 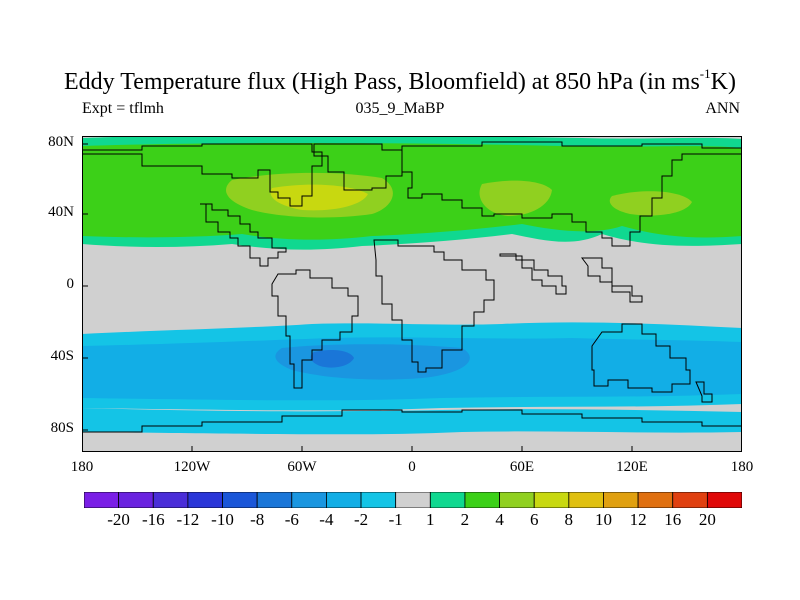 I want to click on coast-new-zealand, so click(x=704, y=392).